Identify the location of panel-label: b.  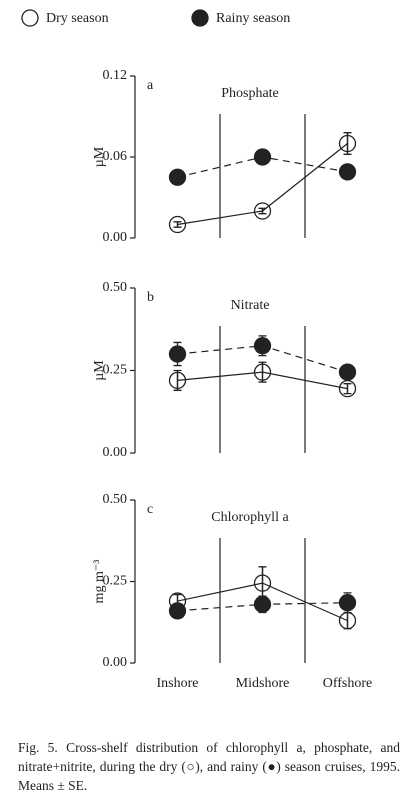
(150, 297).